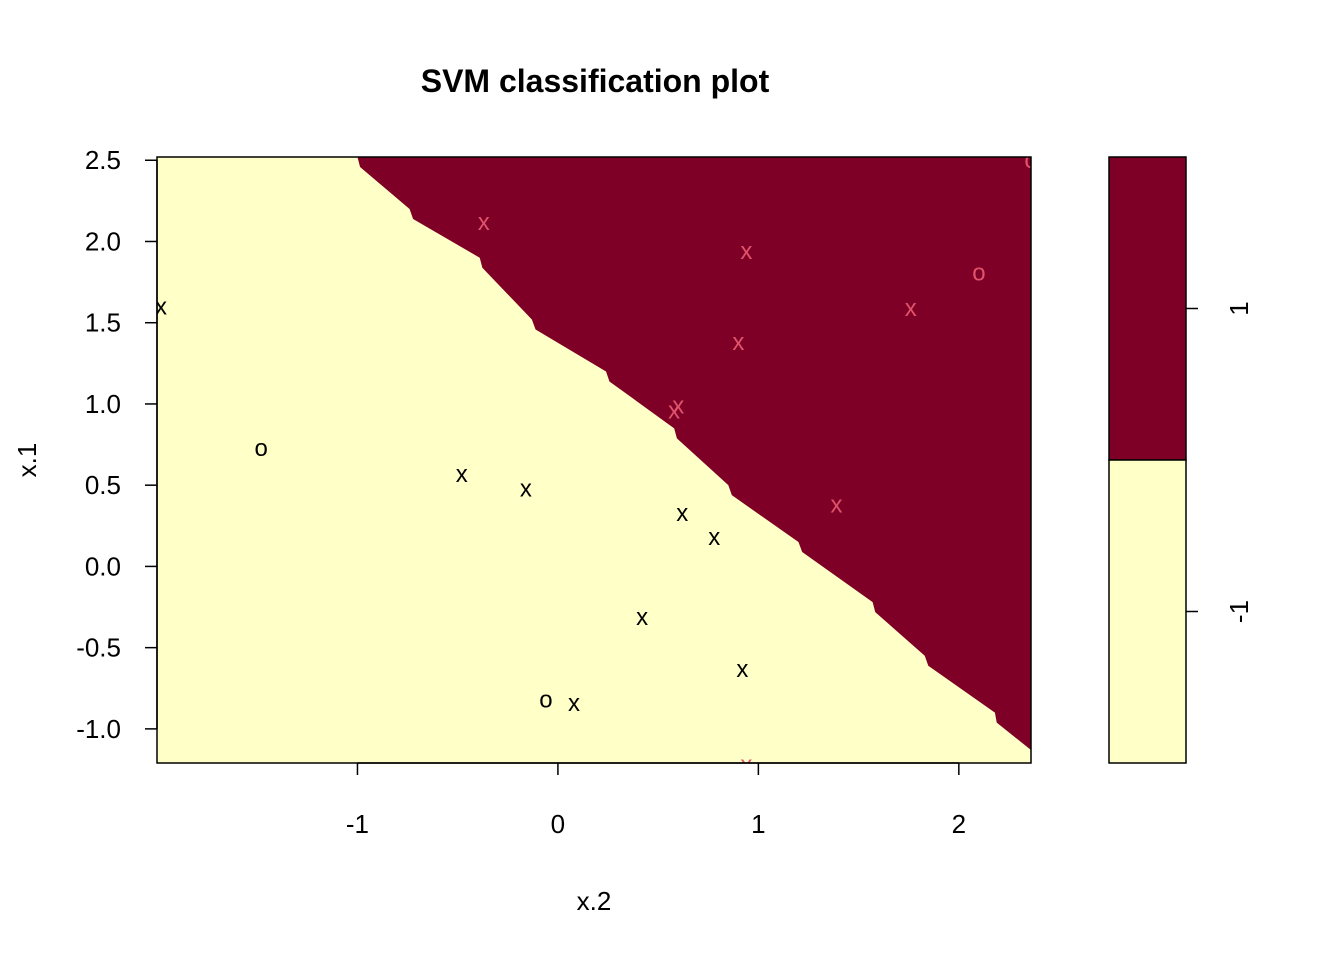  Describe the element at coordinates (558, 824) in the screenshot. I see `x-tick-label: 0` at that location.